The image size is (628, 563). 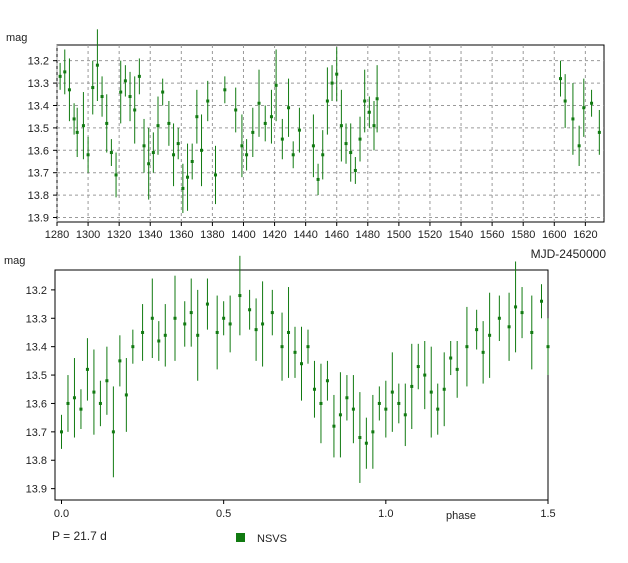 I want to click on y-tick-label: 13.8, so click(x=36, y=461).